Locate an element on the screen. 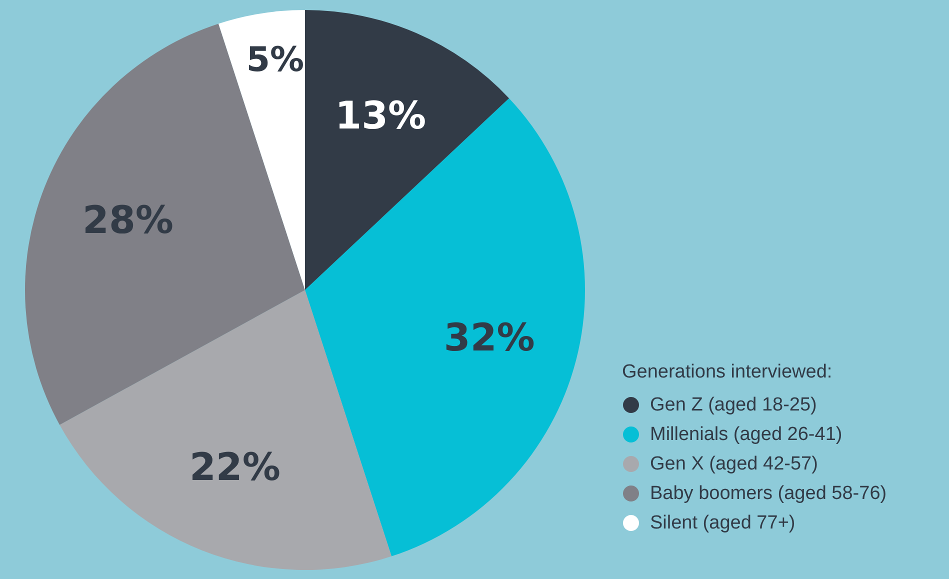 The height and width of the screenshot is (579, 949). data-label: 13% is located at coordinates (380, 115).